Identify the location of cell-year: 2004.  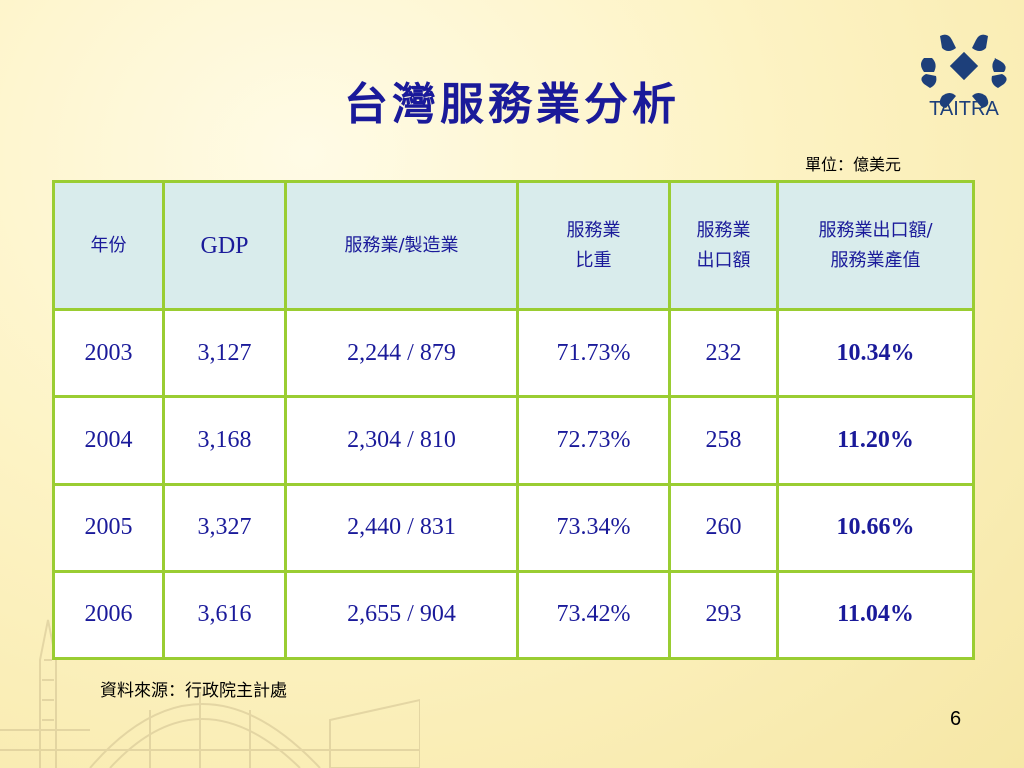
(108, 440).